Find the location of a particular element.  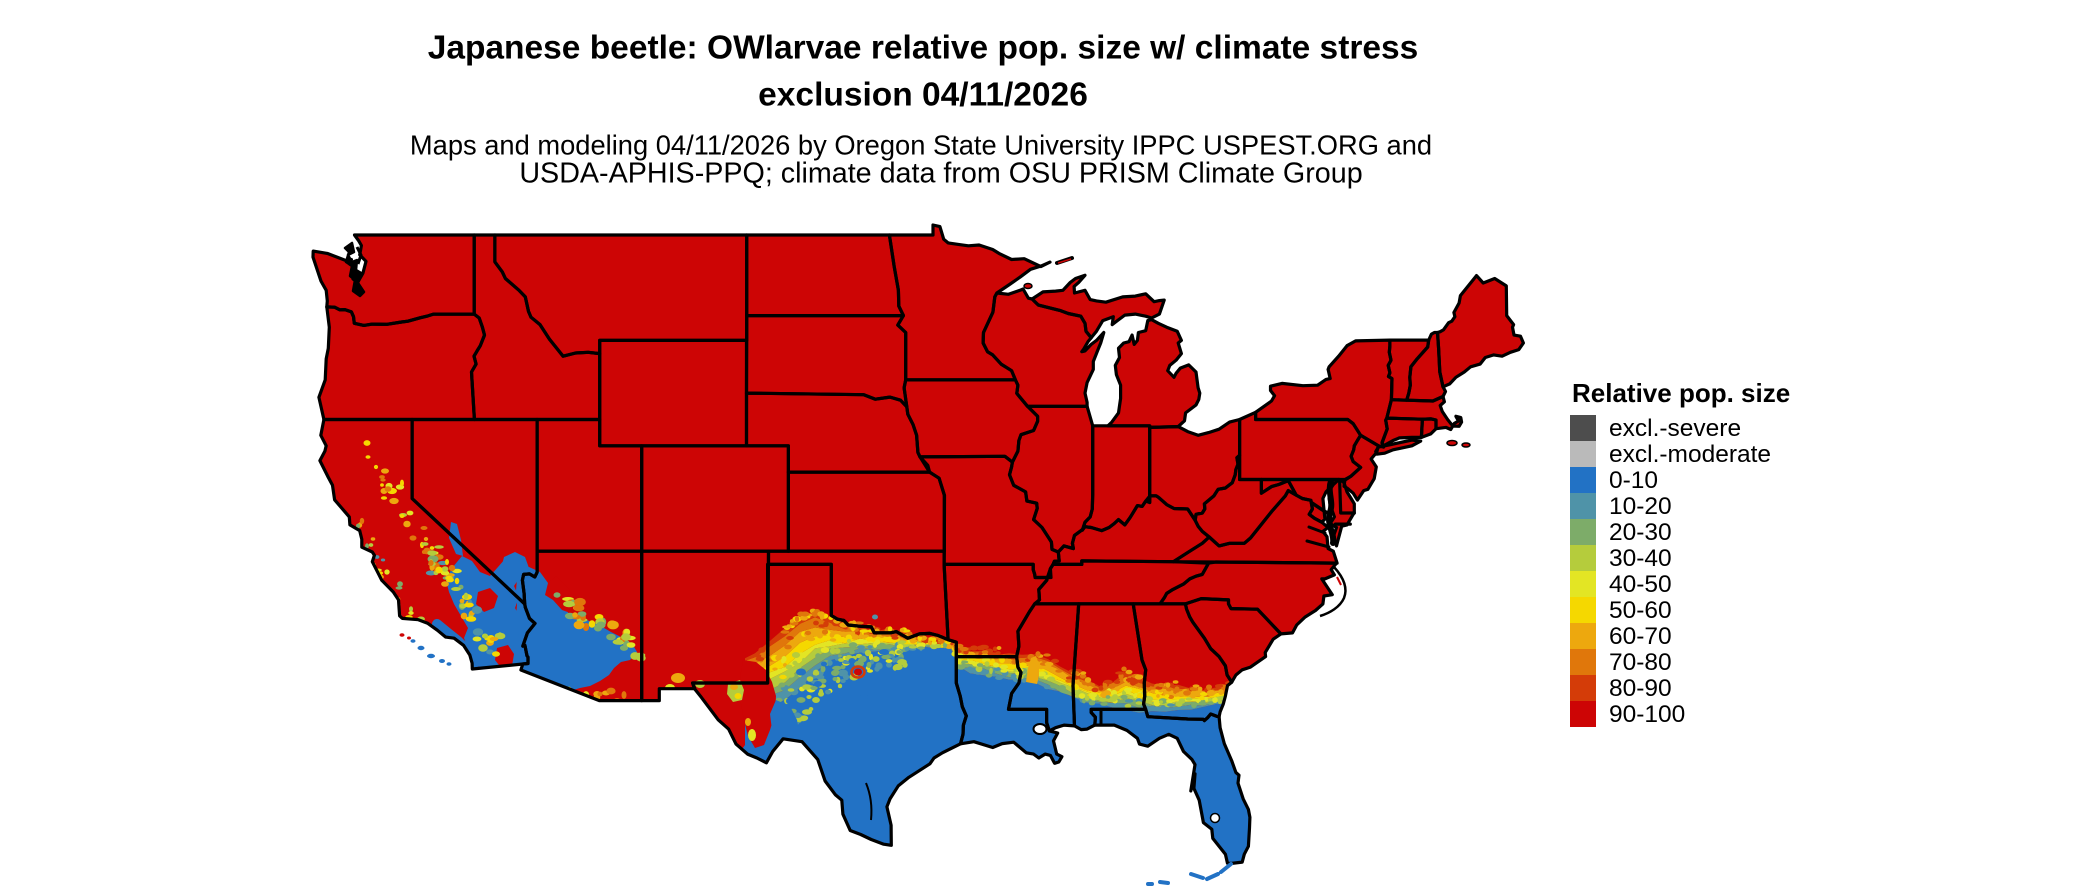

svg-text: Relative pop. size is located at coordinates (1681, 393).